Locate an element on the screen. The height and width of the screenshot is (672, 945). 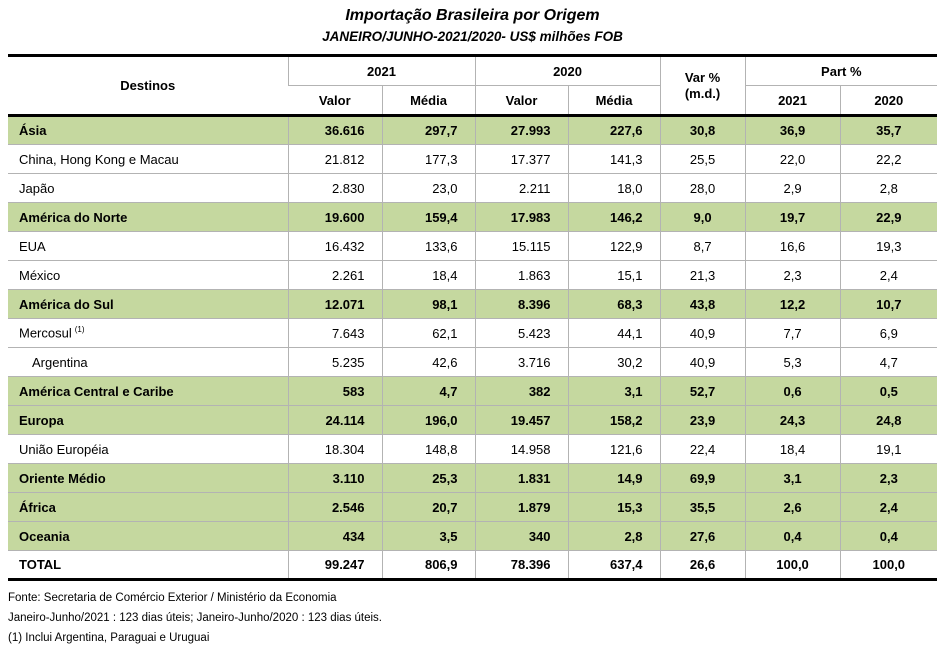
table-cell: 52,7 is located at coordinates (702, 391).